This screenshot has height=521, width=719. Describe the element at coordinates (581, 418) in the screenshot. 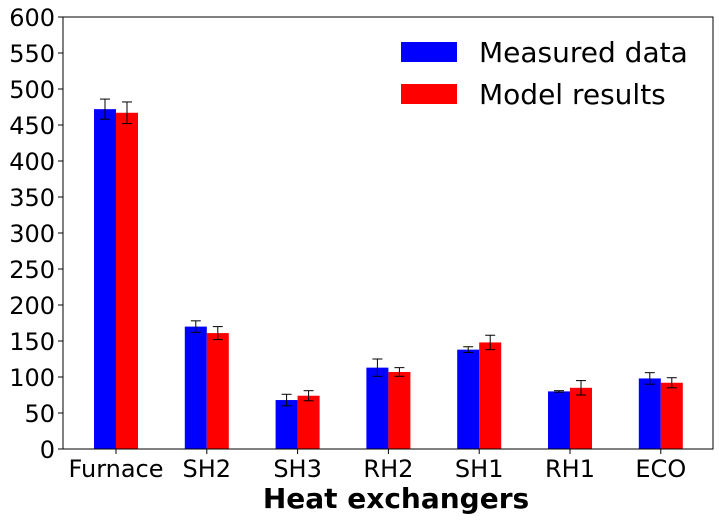

I see `bar-model-rh1` at that location.